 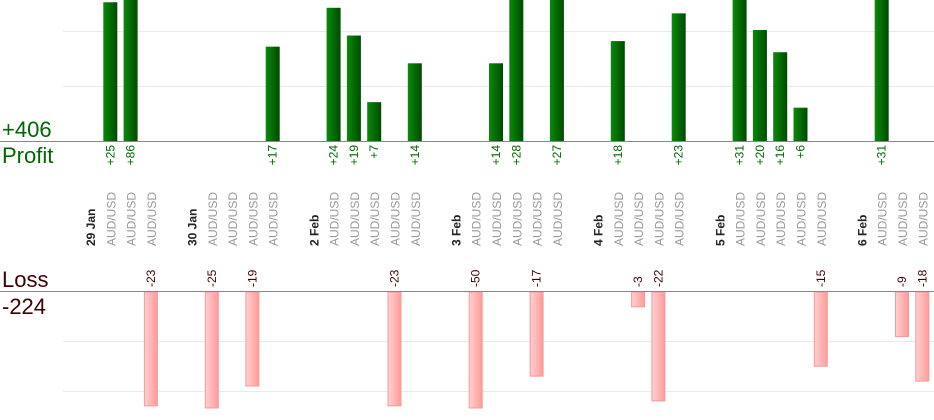 What do you see at coordinates (537, 278) in the screenshot?
I see `loss-value-label: -17` at bounding box center [537, 278].